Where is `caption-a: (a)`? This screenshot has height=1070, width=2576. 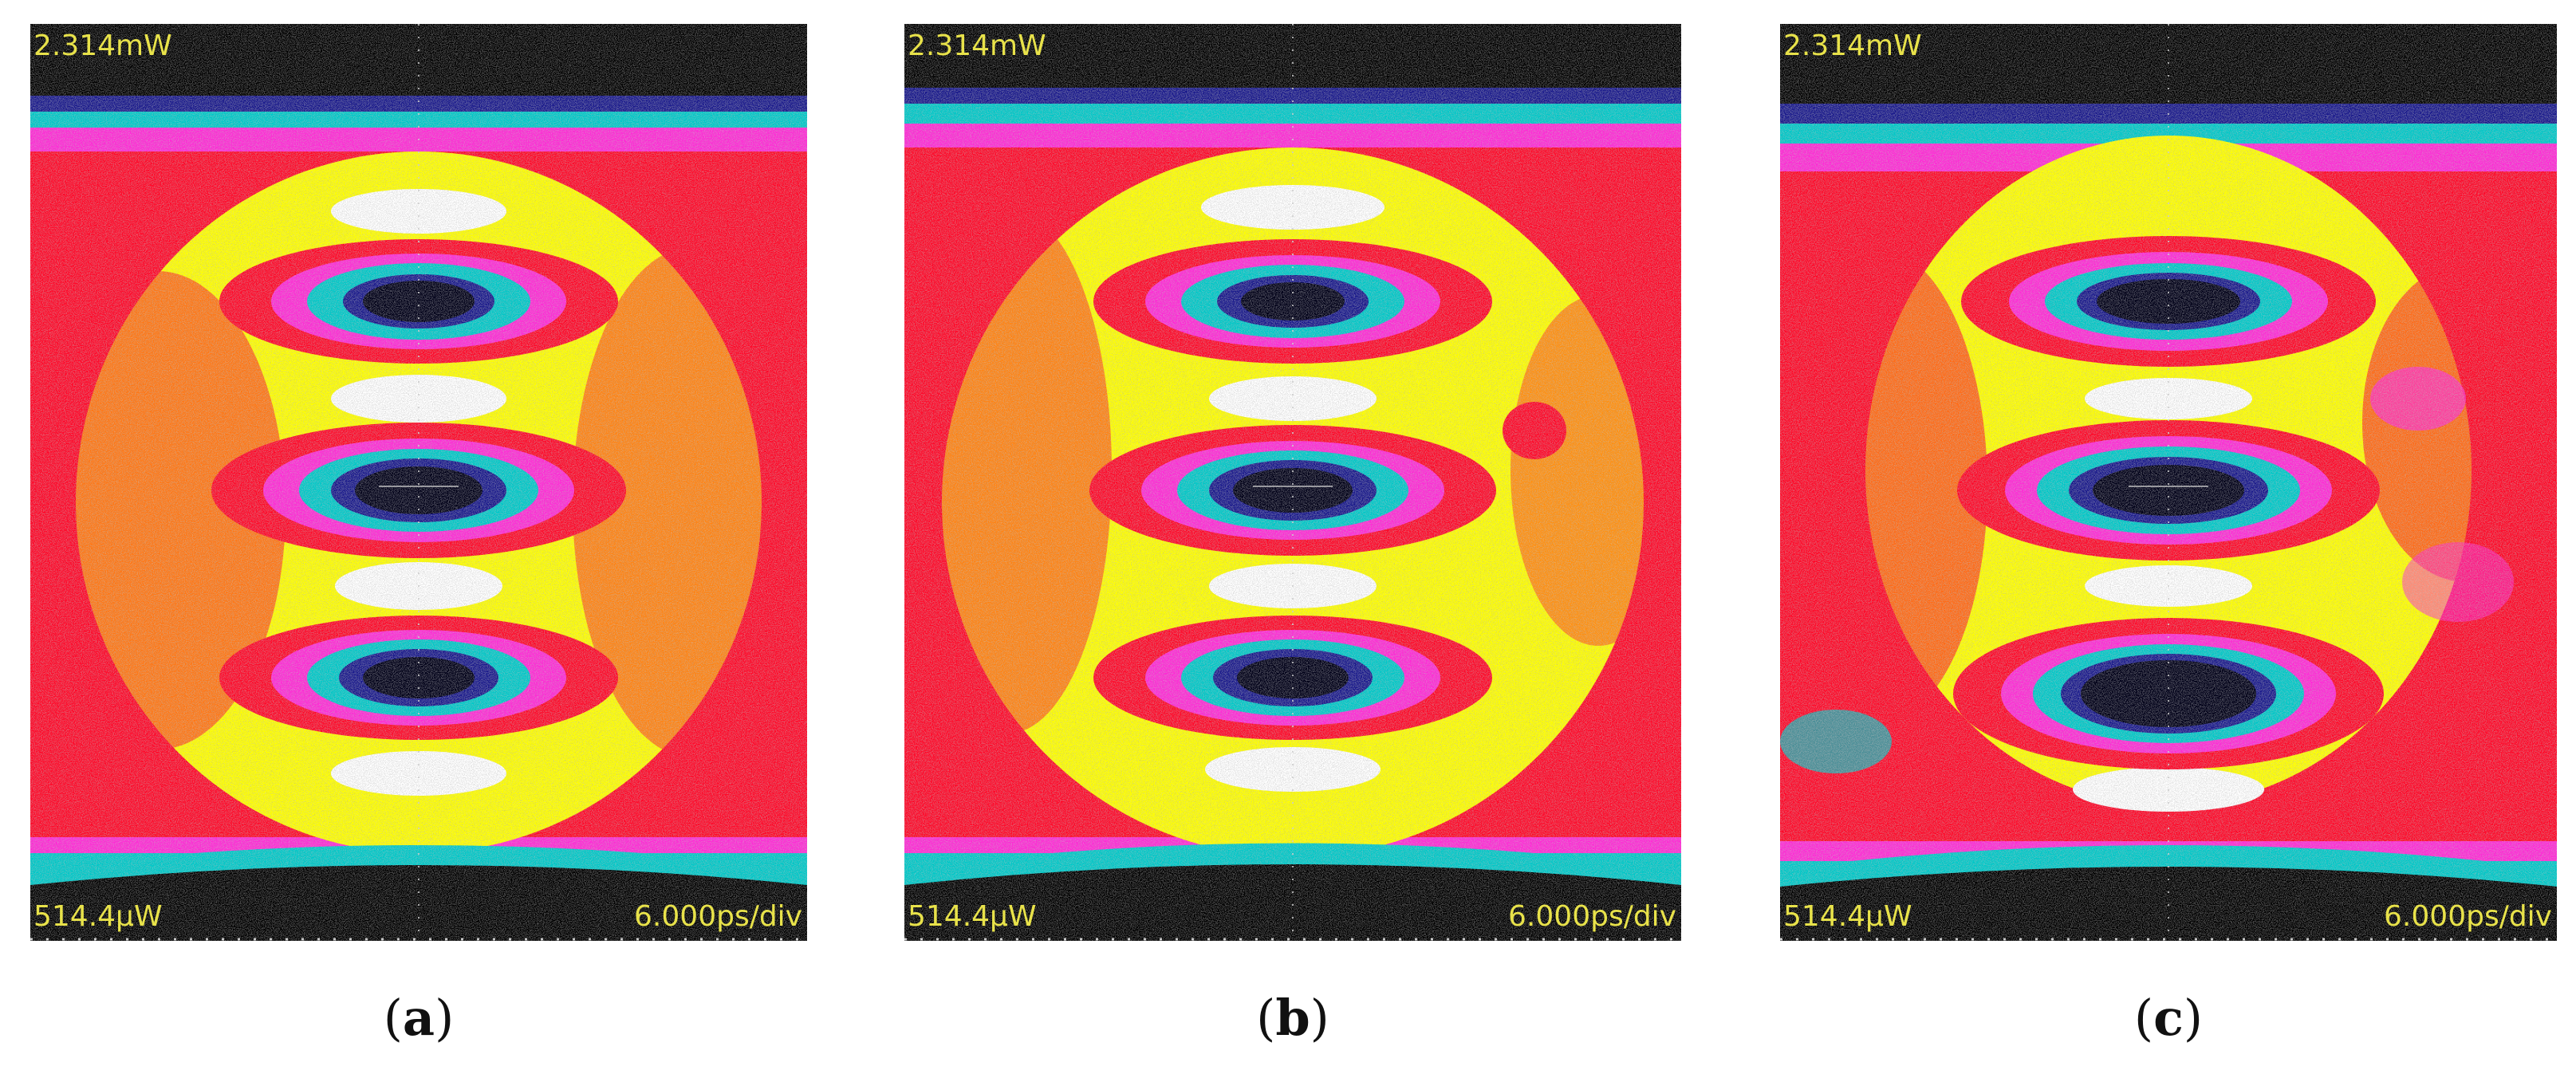
caption-a: (a) is located at coordinates (418, 1018).